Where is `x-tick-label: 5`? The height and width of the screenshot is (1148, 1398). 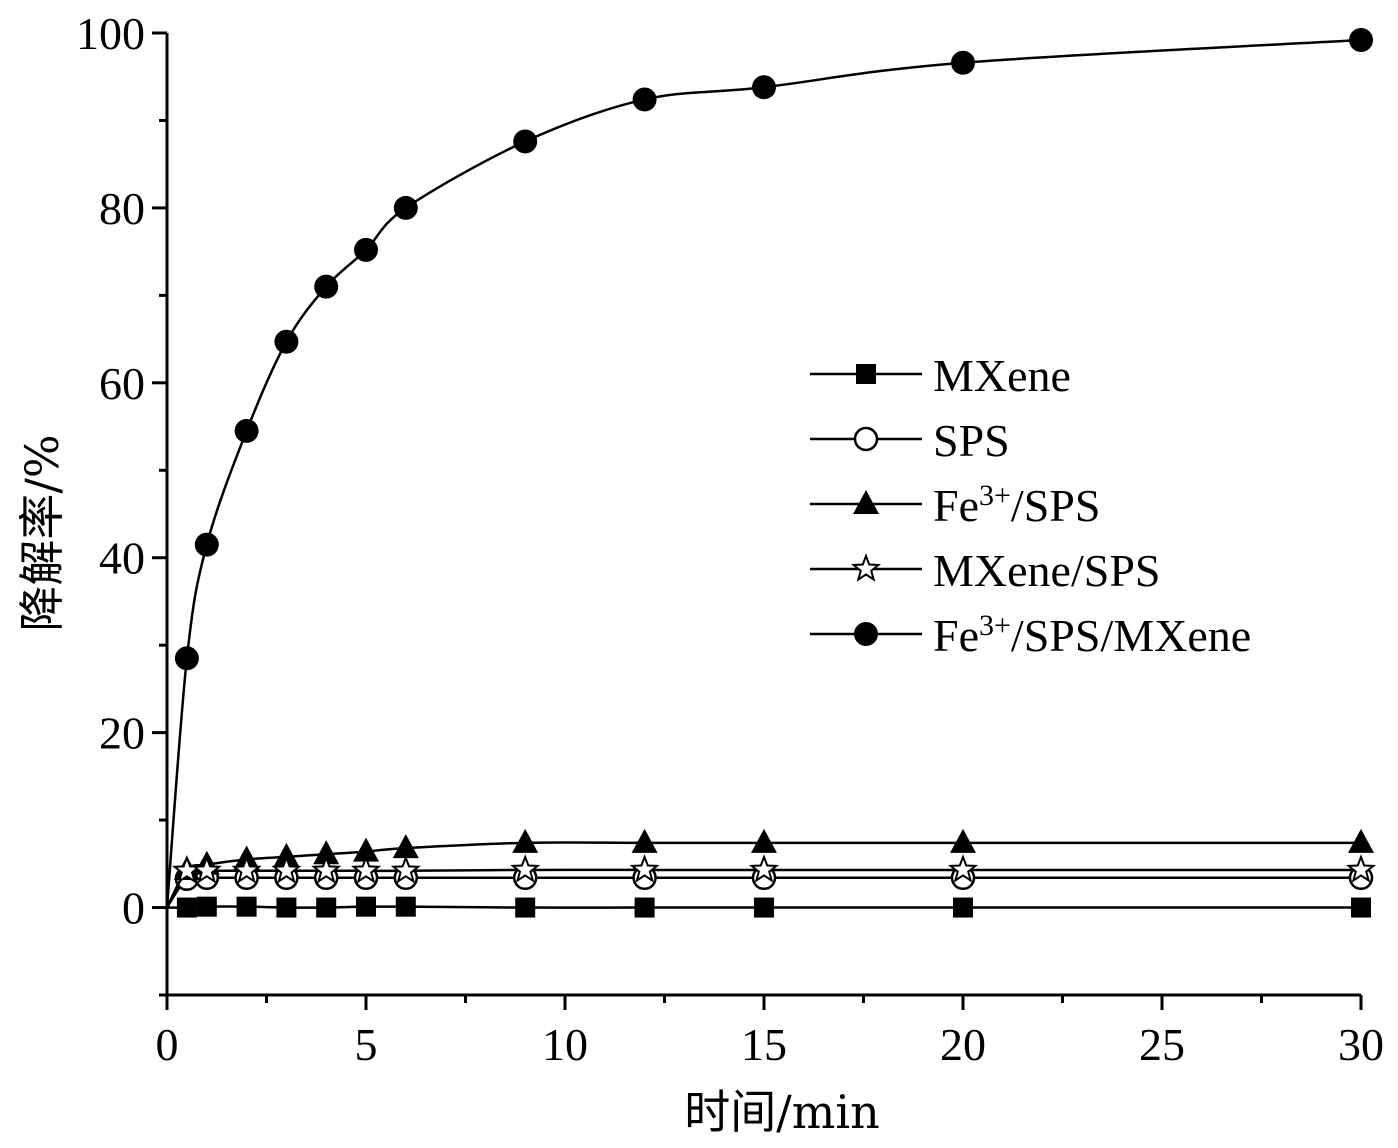
x-tick-label: 5 is located at coordinates (366, 1044).